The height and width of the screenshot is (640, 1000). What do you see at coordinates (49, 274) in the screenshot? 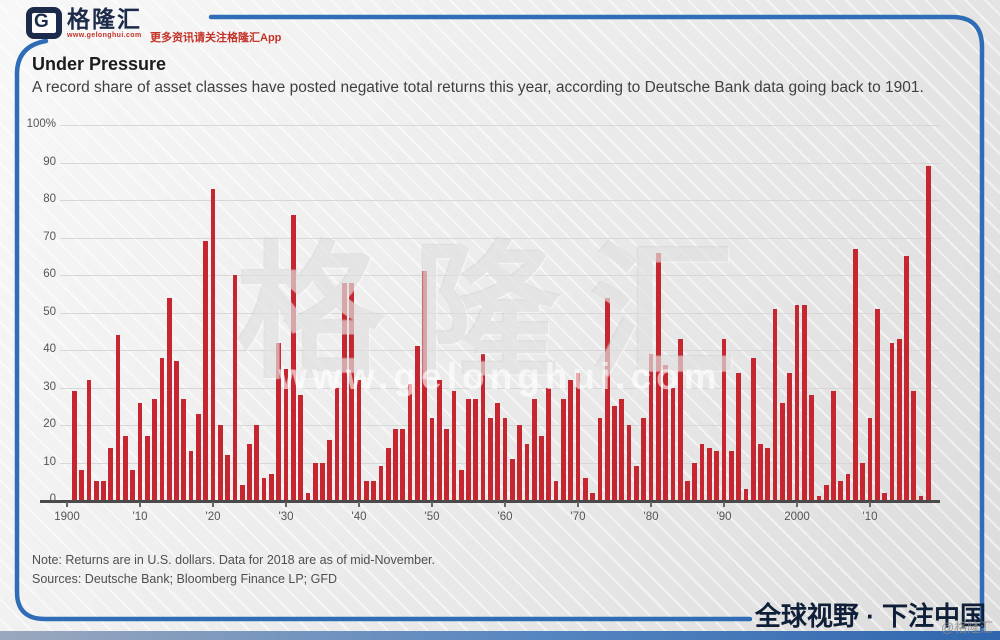
I see `y-axis-label: 60` at bounding box center [49, 274].